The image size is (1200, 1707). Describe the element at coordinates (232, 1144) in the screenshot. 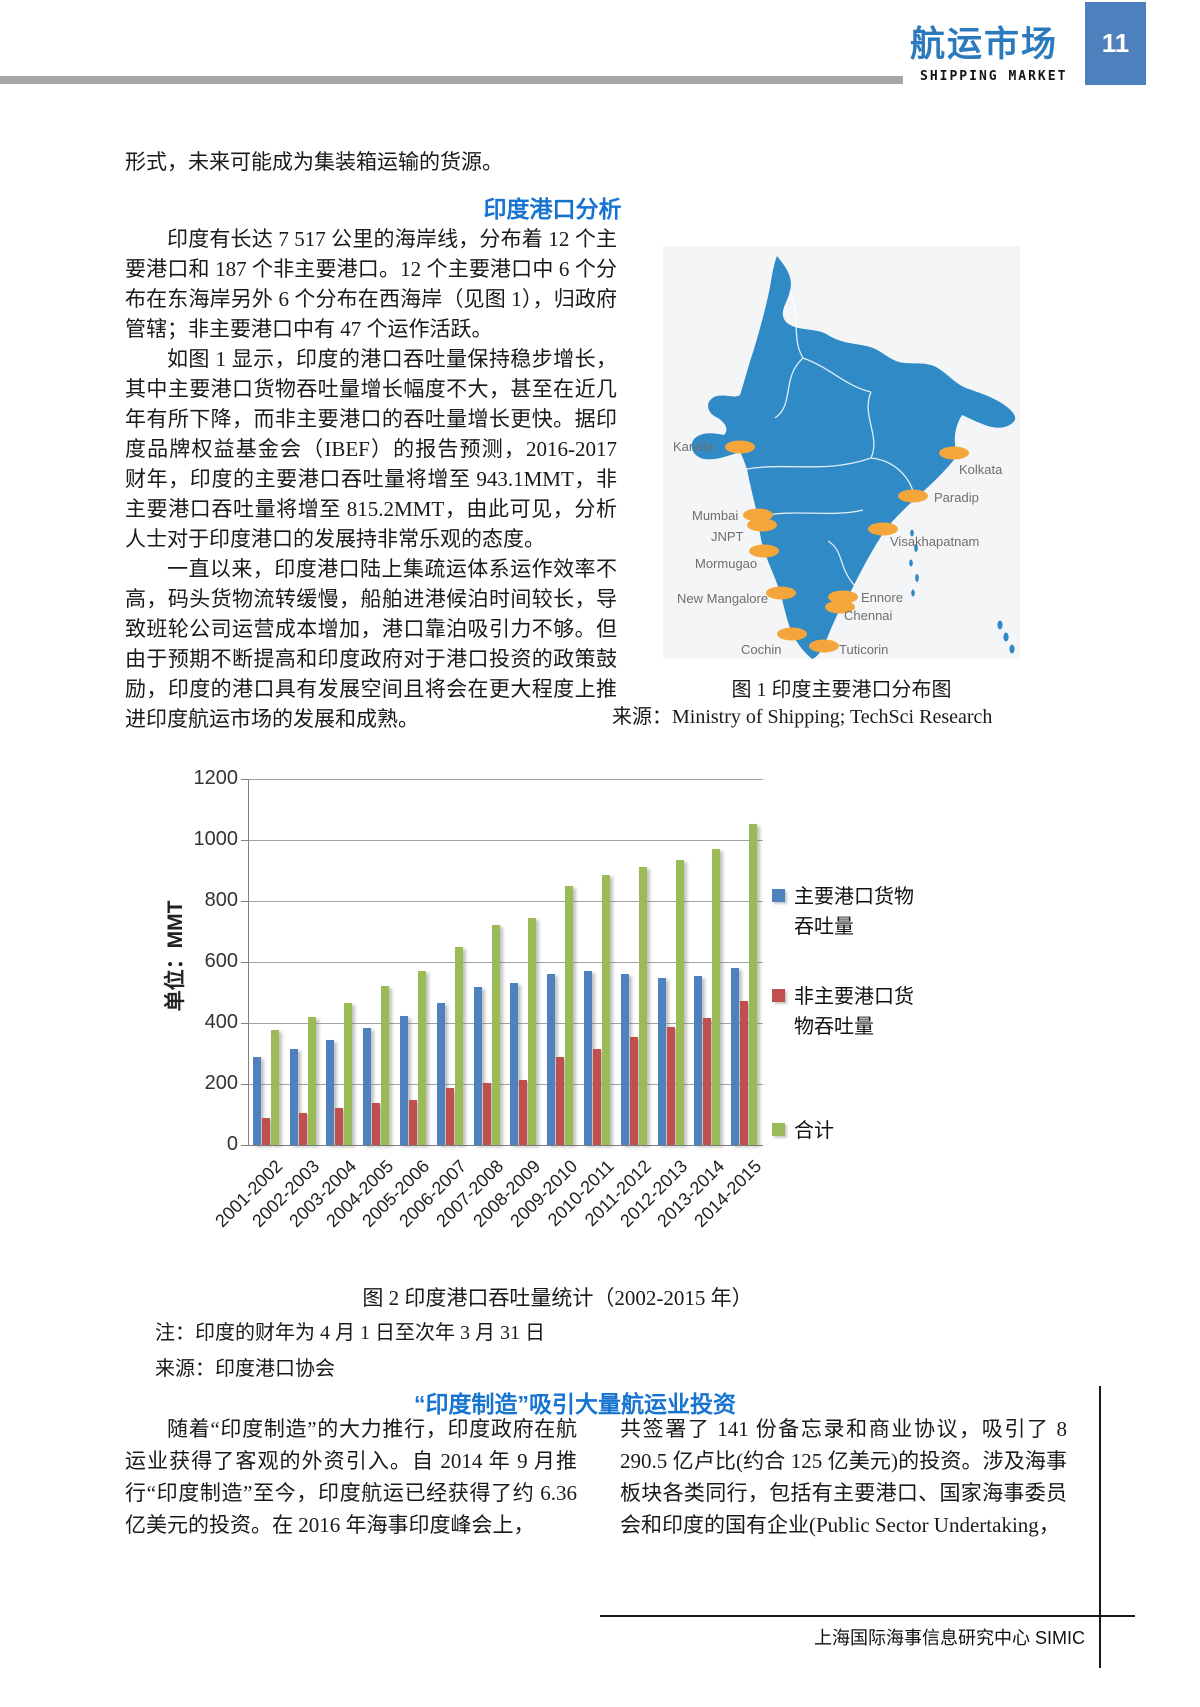

I see `y-tick-label-0: 0` at that location.